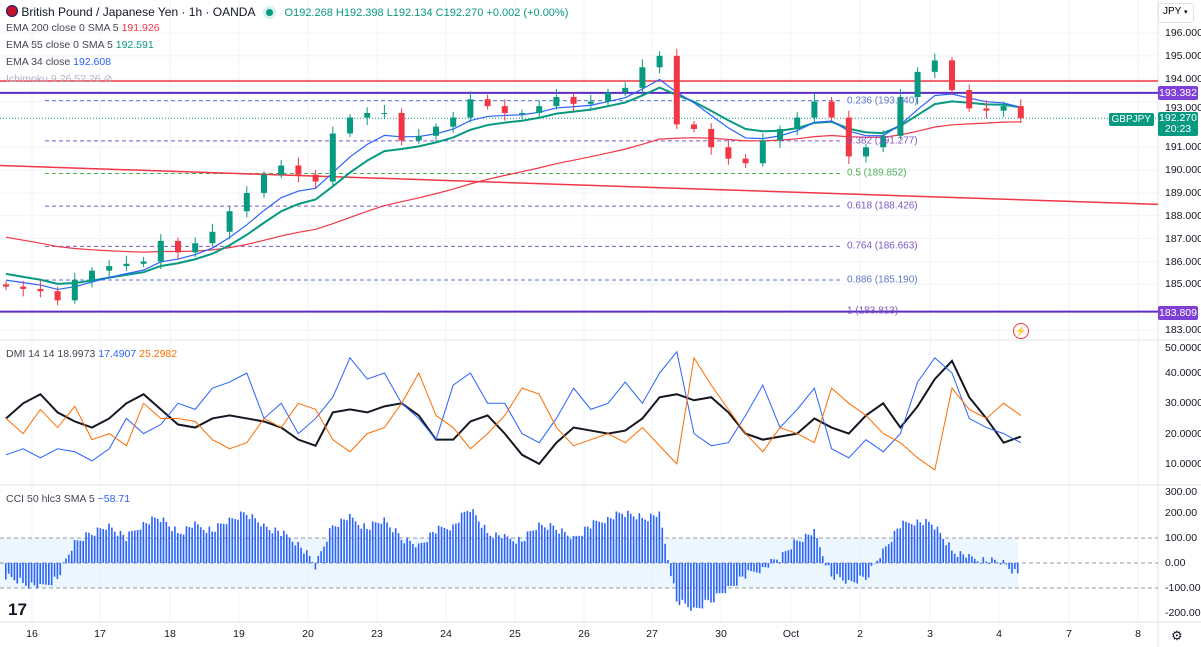 The width and height of the screenshot is (1201, 647). What do you see at coordinates (1183, 33) in the screenshot?
I see `price-axis-label: 196.000` at bounding box center [1183, 33].